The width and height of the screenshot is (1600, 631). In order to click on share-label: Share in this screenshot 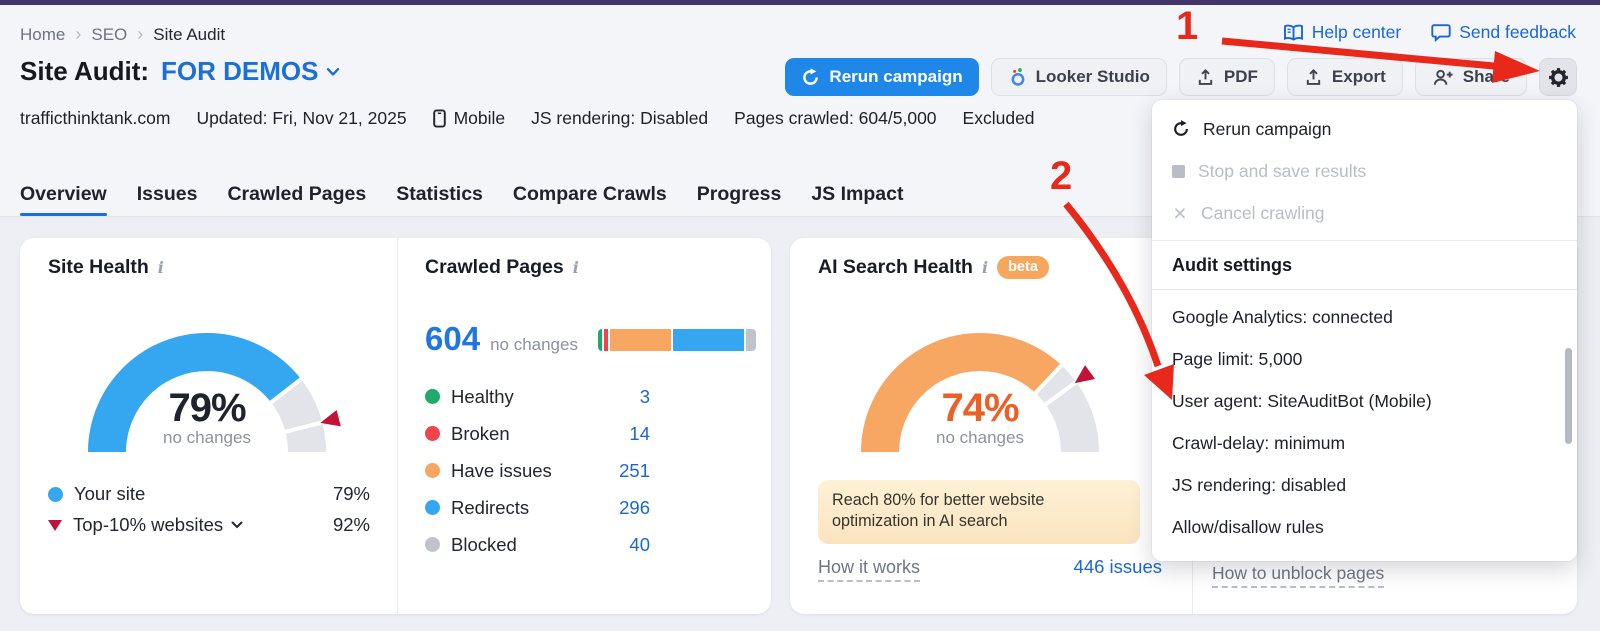, I will do `click(1486, 76)`.